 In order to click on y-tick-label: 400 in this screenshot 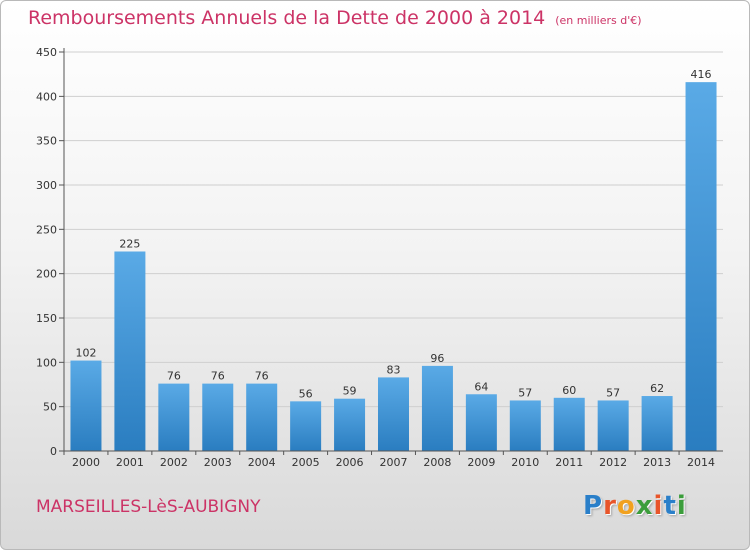, I will do `click(46, 96)`.